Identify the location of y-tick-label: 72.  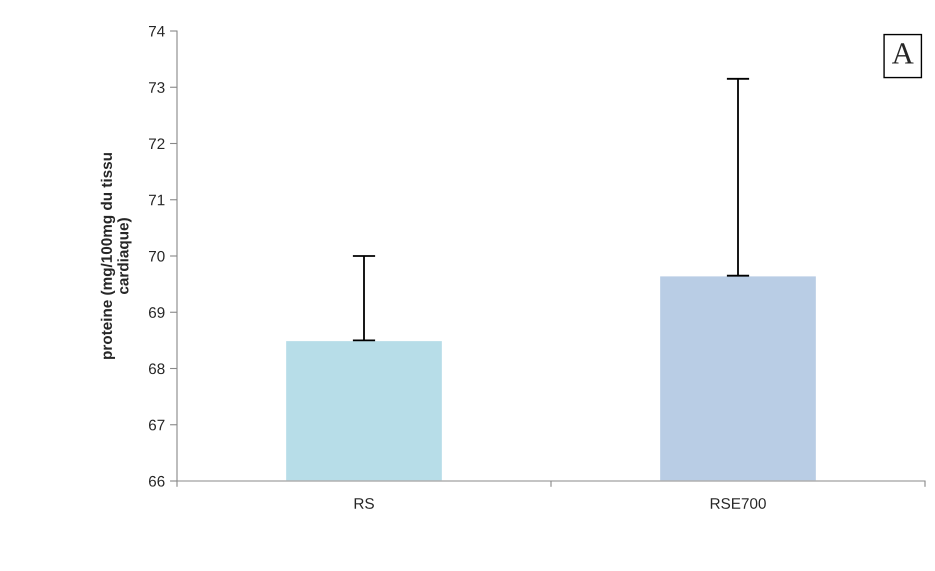
(156, 144).